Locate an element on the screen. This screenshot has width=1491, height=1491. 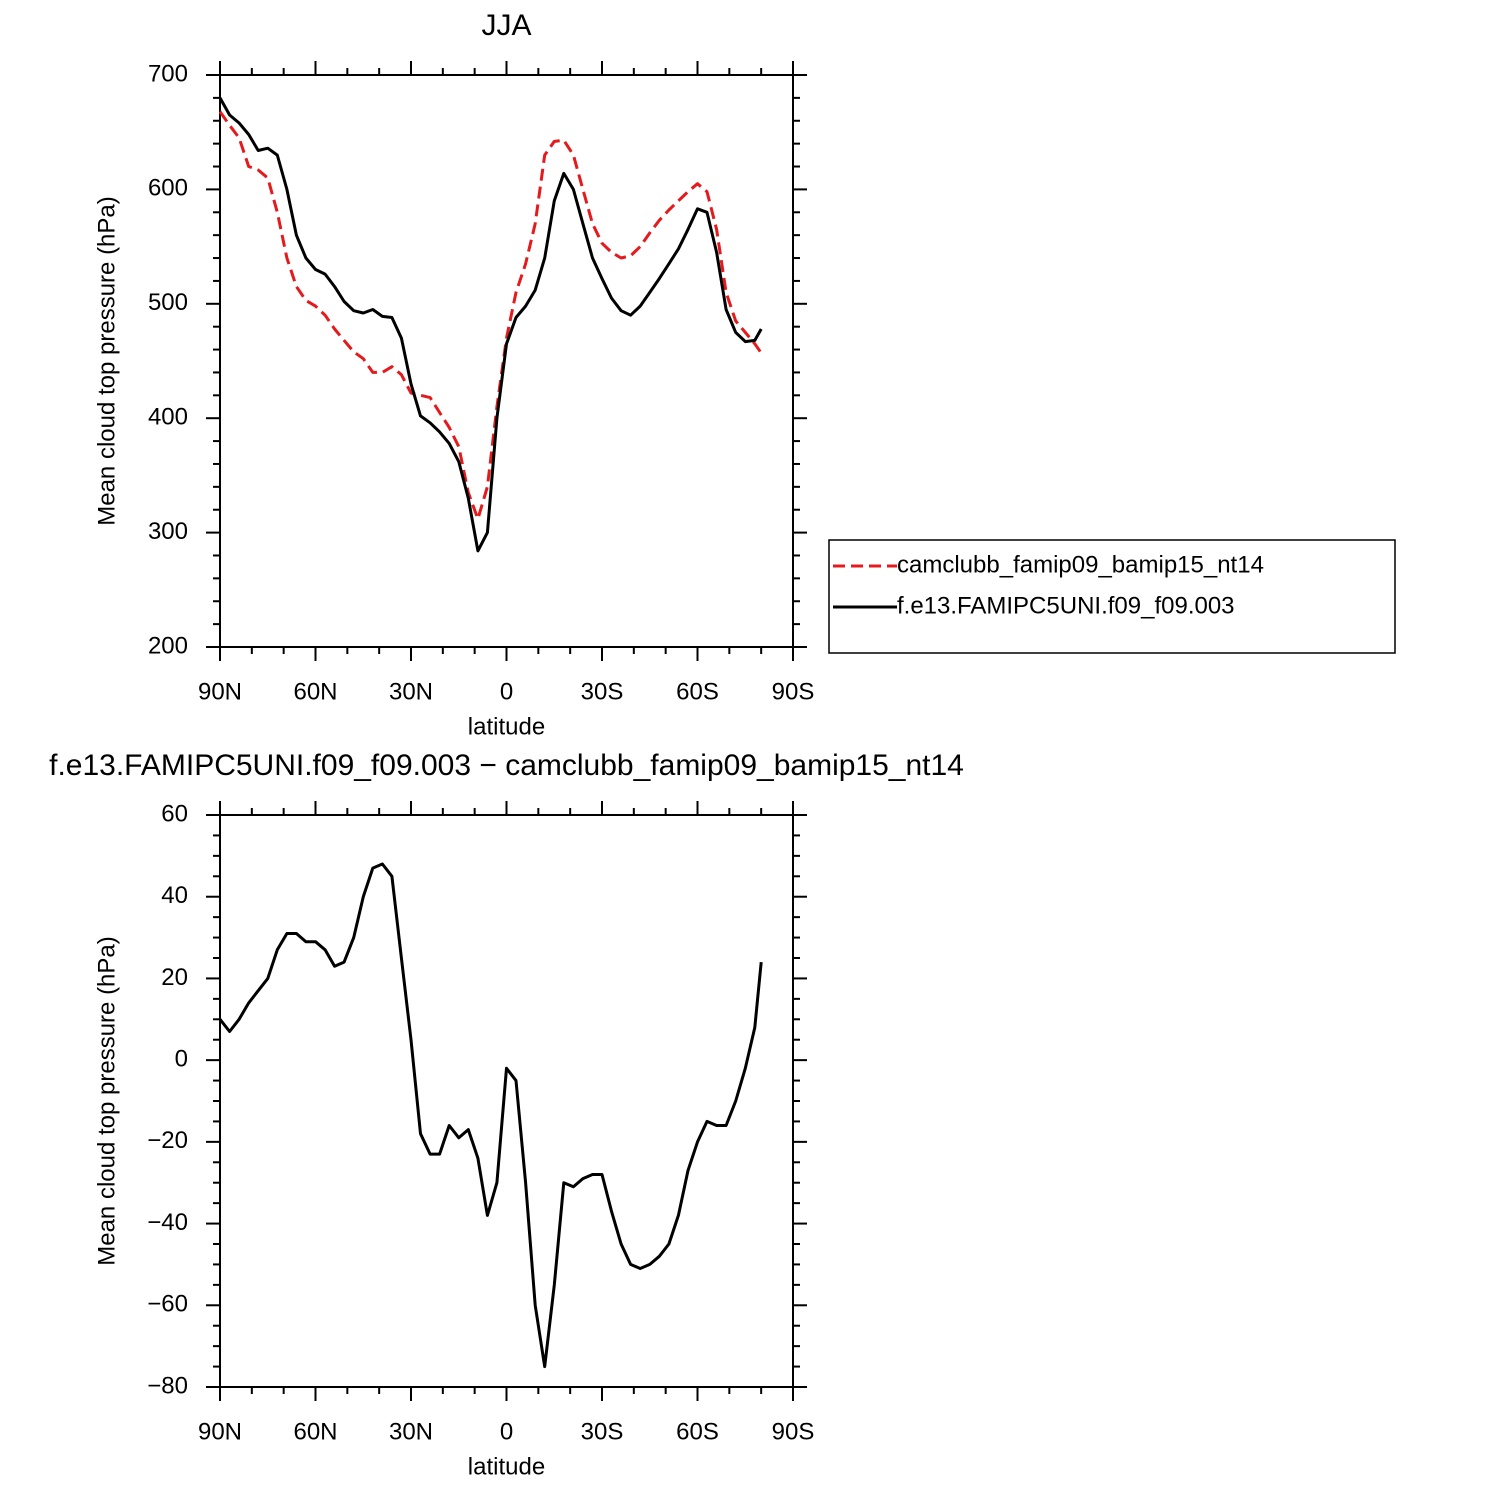
y-tick-label: 40 is located at coordinates (174, 895).